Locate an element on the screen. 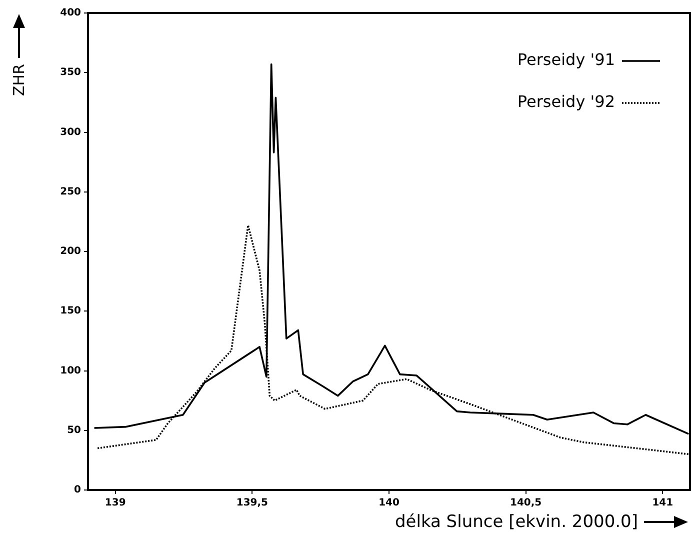  y-tick-label: 0 is located at coordinates (78, 490).